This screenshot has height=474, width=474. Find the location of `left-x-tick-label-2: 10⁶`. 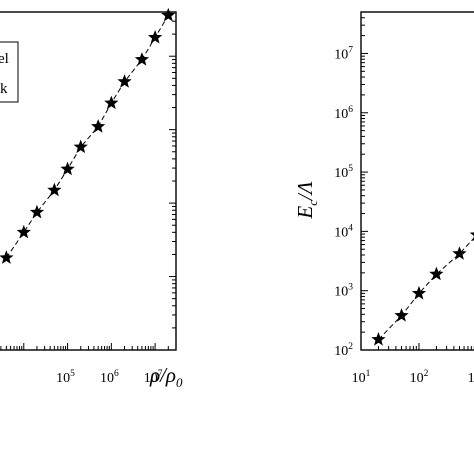

left-x-tick-label-2: 10⁶ is located at coordinates (109, 377).